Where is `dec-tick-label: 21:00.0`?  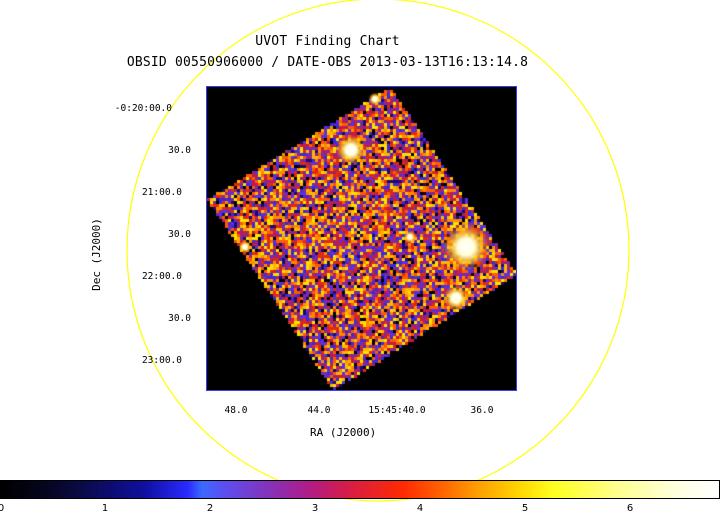
dec-tick-label: 21:00.0 is located at coordinates (161, 192).